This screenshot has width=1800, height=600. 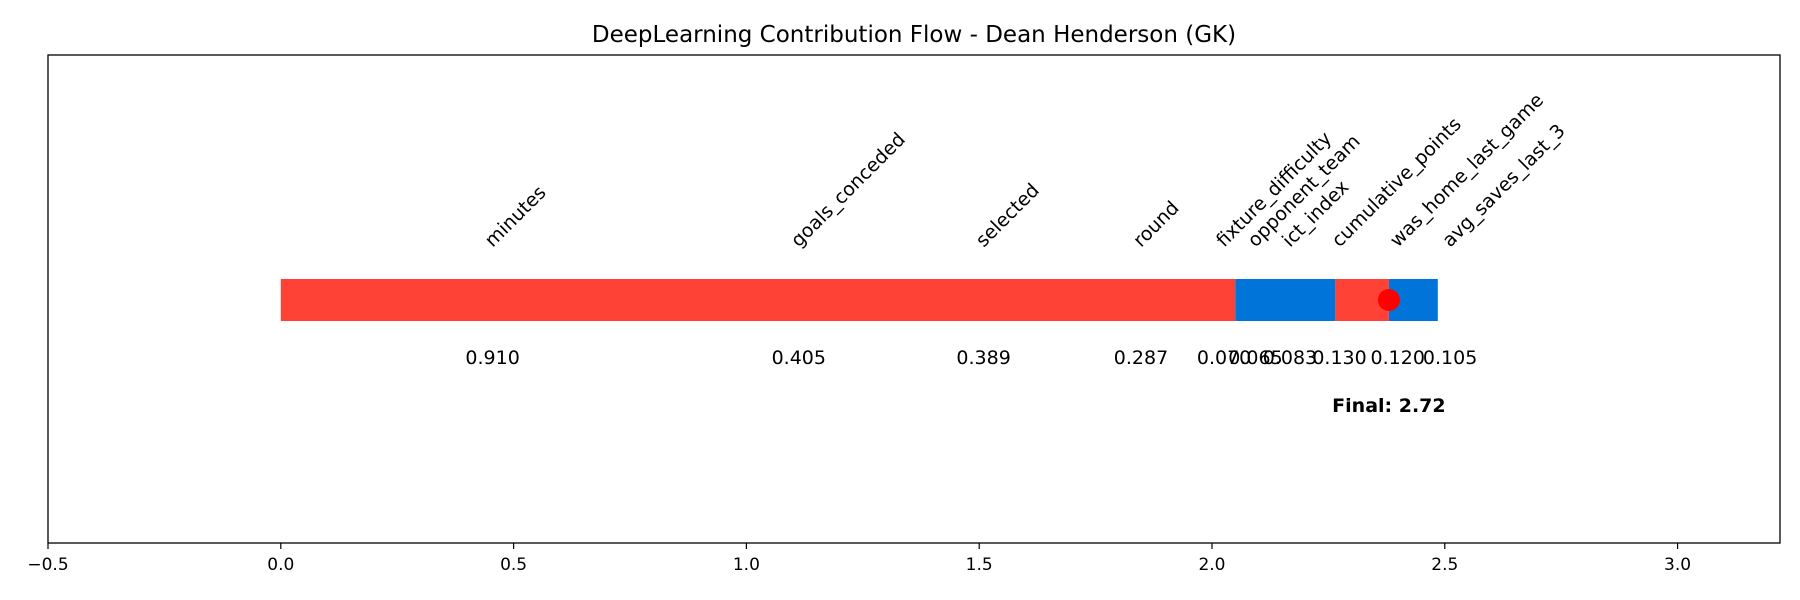 I want to click on contribution-value-label: 0.120, so click(x=1398, y=358).